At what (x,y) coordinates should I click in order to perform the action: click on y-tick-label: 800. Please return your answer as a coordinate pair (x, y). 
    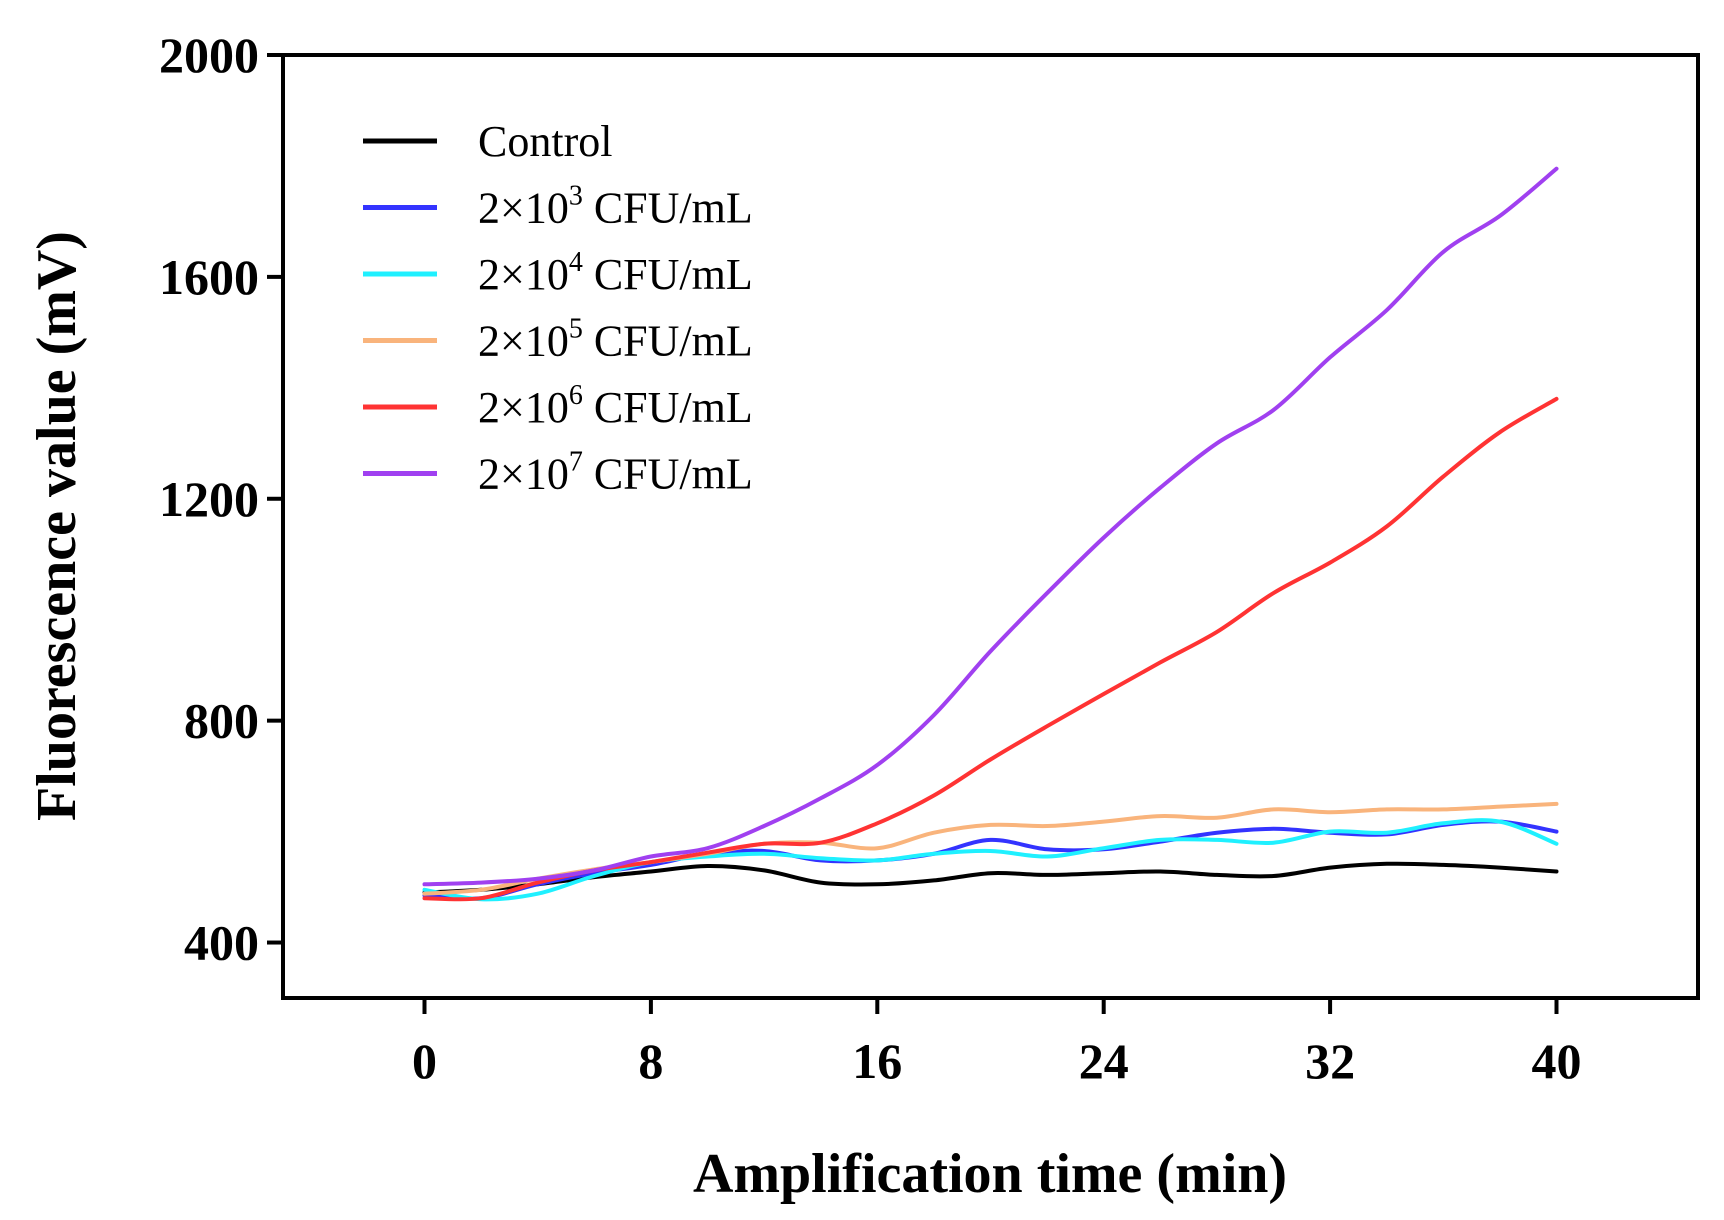
    Looking at the image, I should click on (221, 721).